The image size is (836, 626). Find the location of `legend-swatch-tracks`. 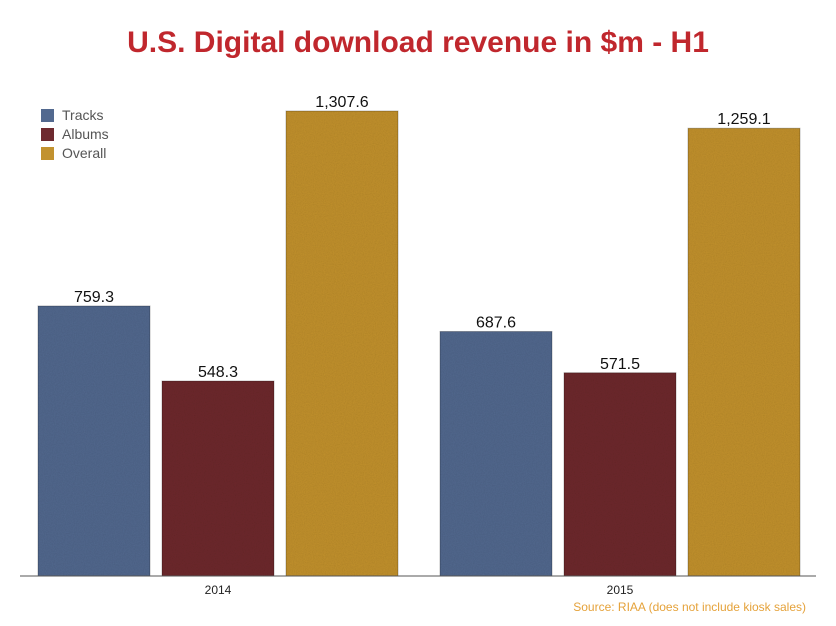

legend-swatch-tracks is located at coordinates (47, 115).